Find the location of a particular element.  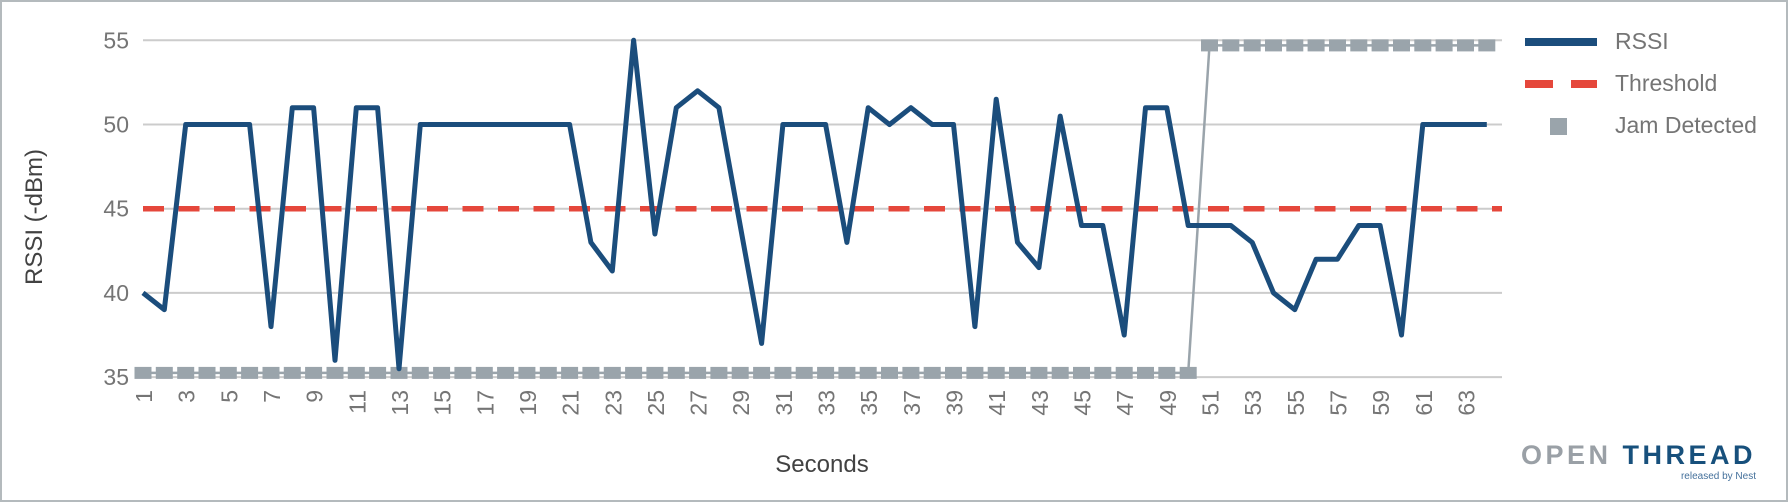

jam-marker-x2 is located at coordinates (164, 372).